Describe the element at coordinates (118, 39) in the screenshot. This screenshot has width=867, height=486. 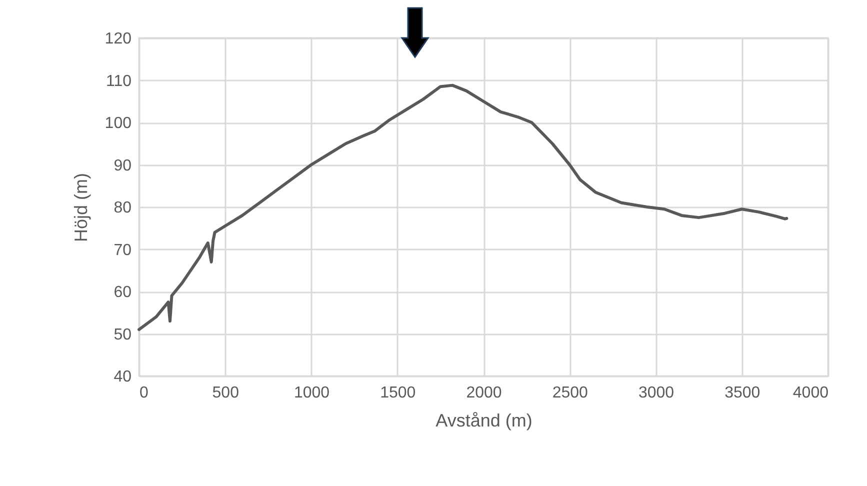
I see `y-tick-label: 120` at that location.